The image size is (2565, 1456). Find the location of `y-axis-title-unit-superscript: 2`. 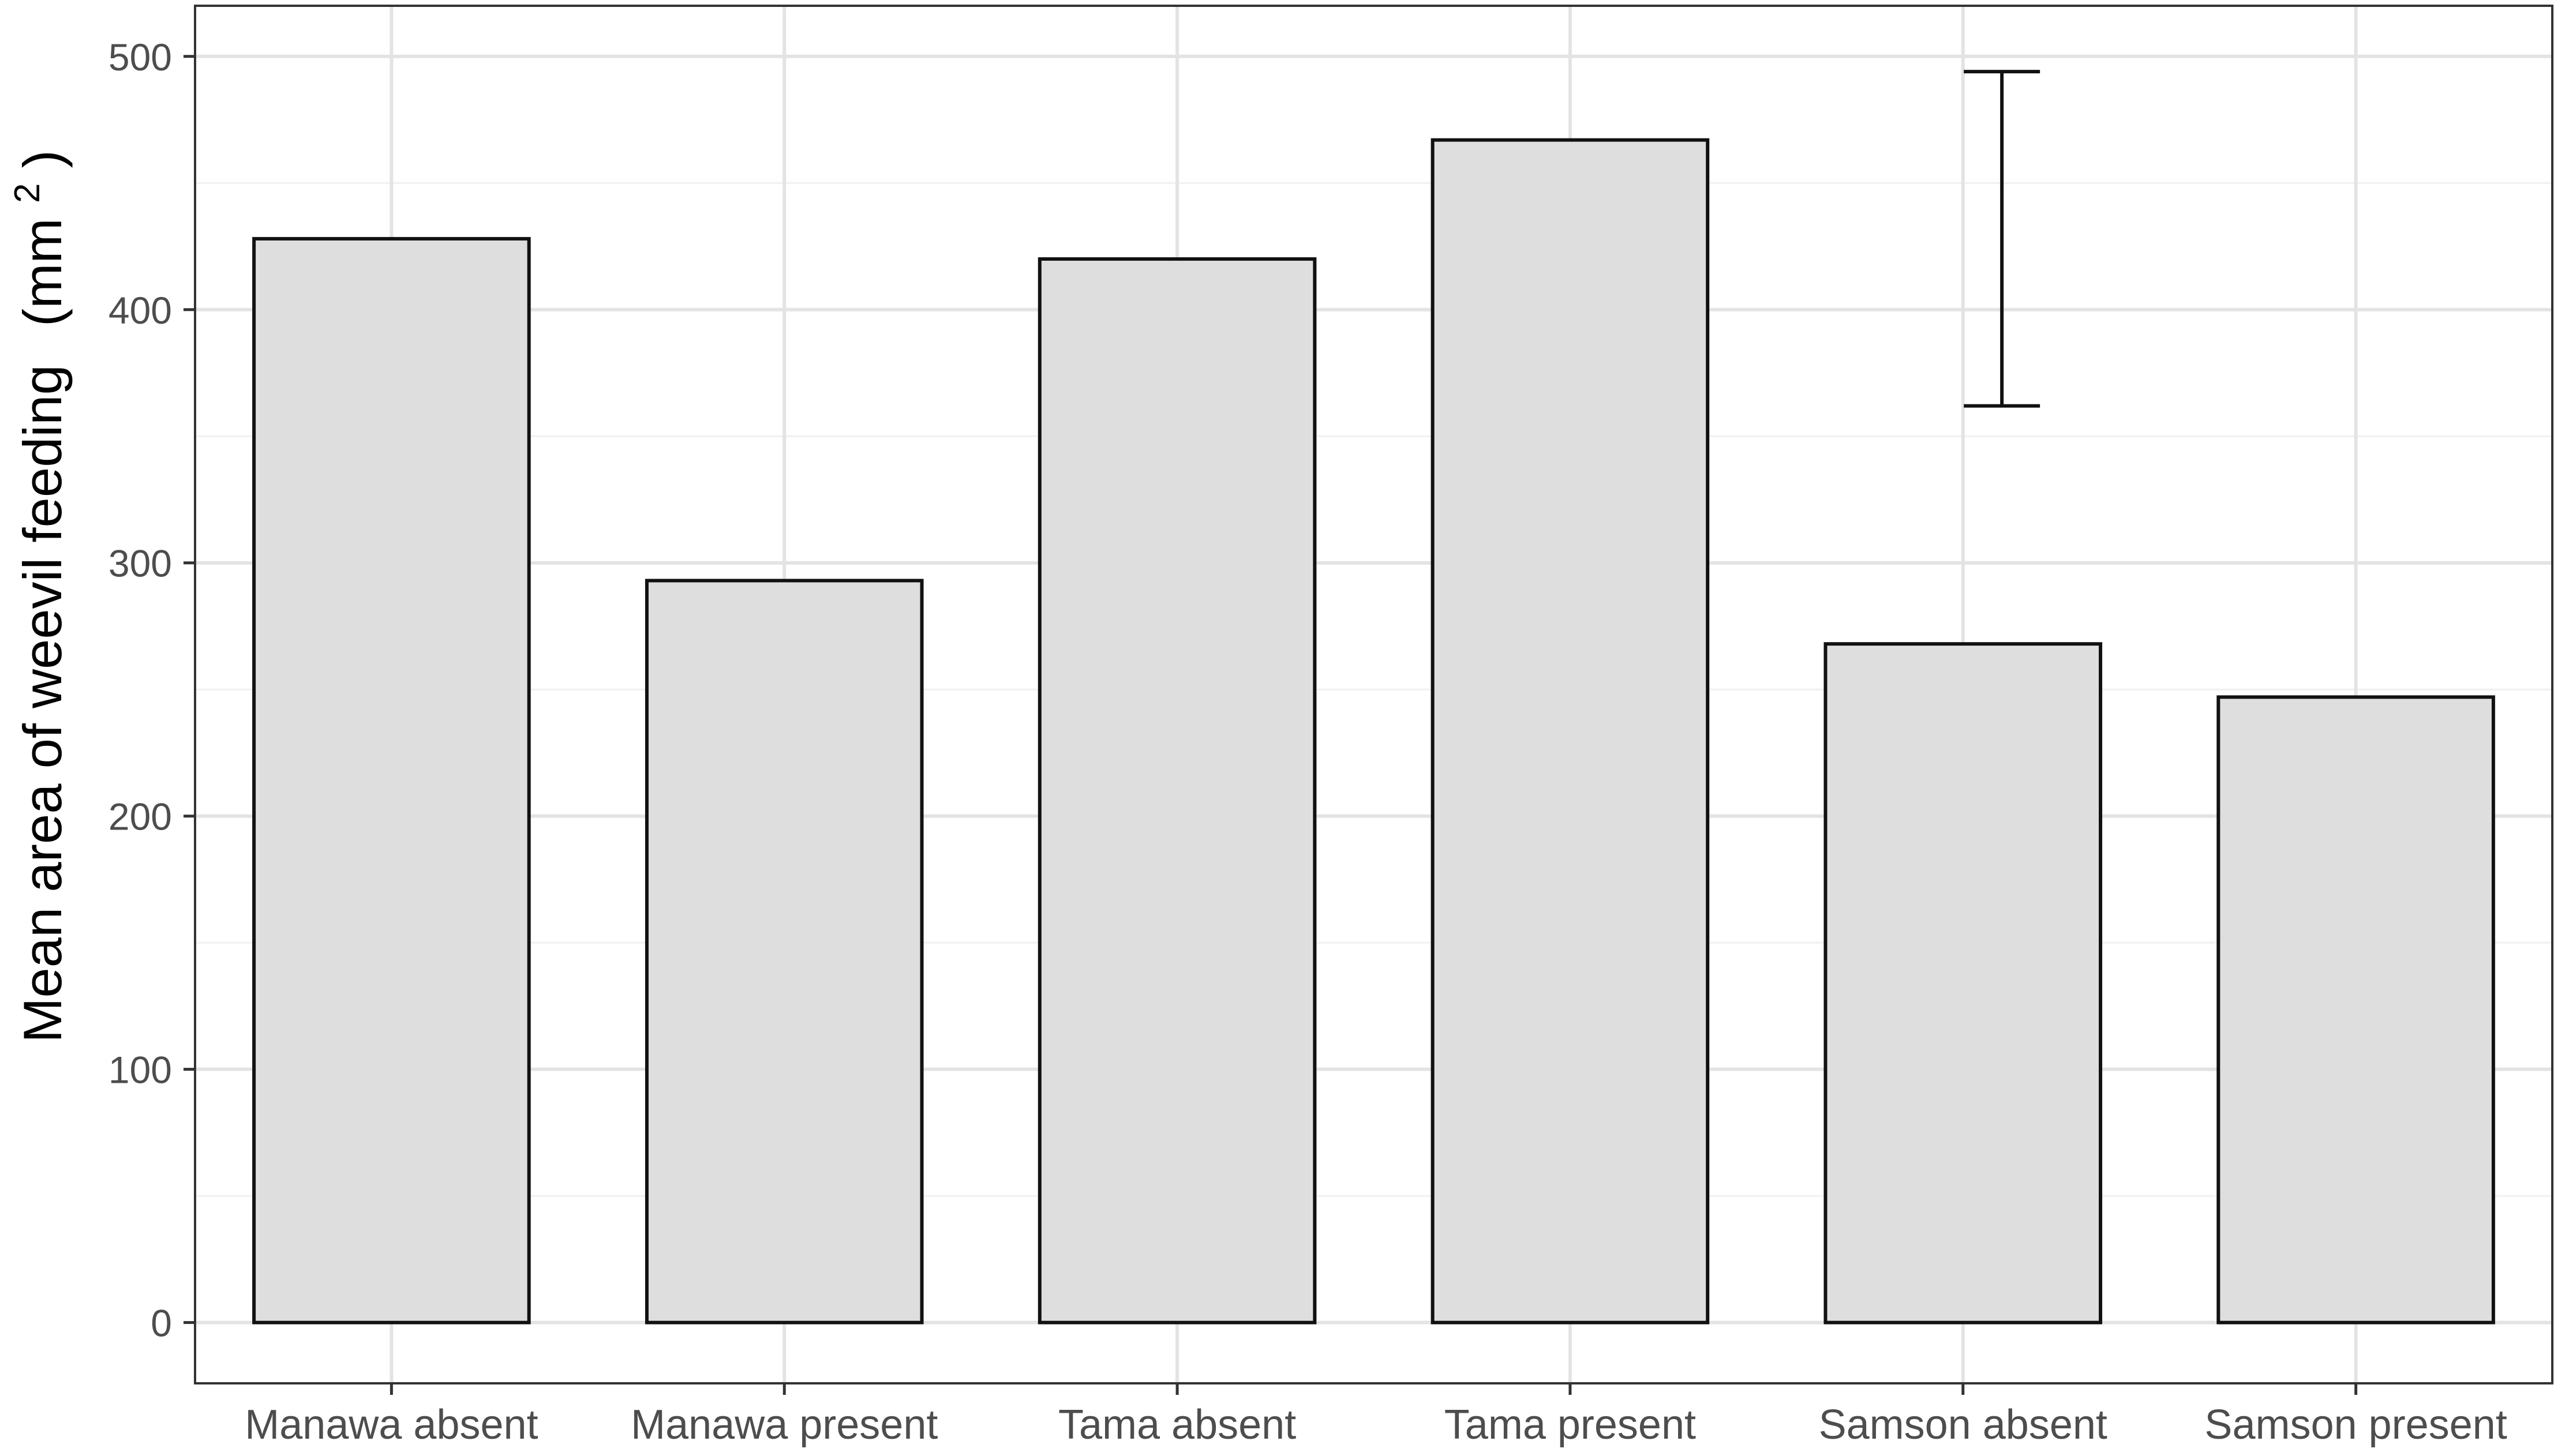

y-axis-title-unit-superscript: 2 is located at coordinates (27, 193).